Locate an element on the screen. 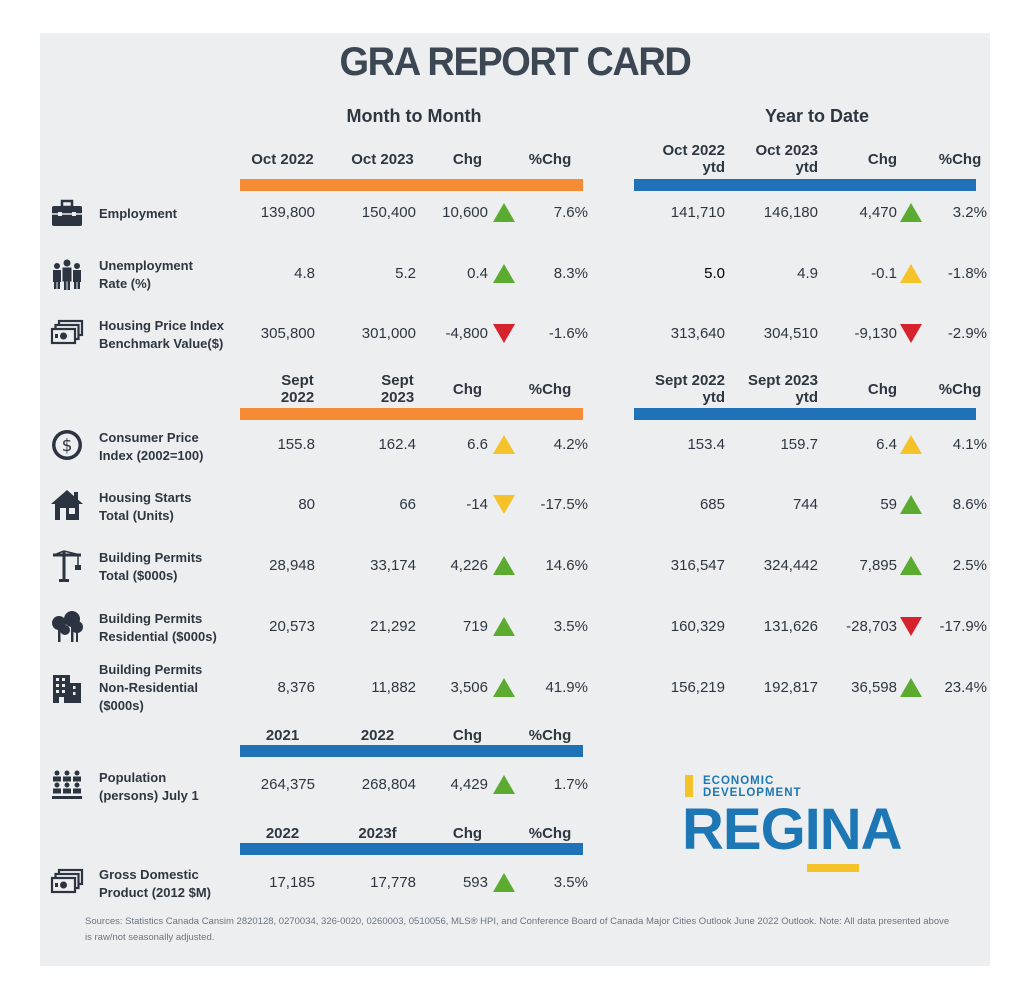 The height and width of the screenshot is (990, 1030). period-value: 21,292 is located at coordinates (393, 626).